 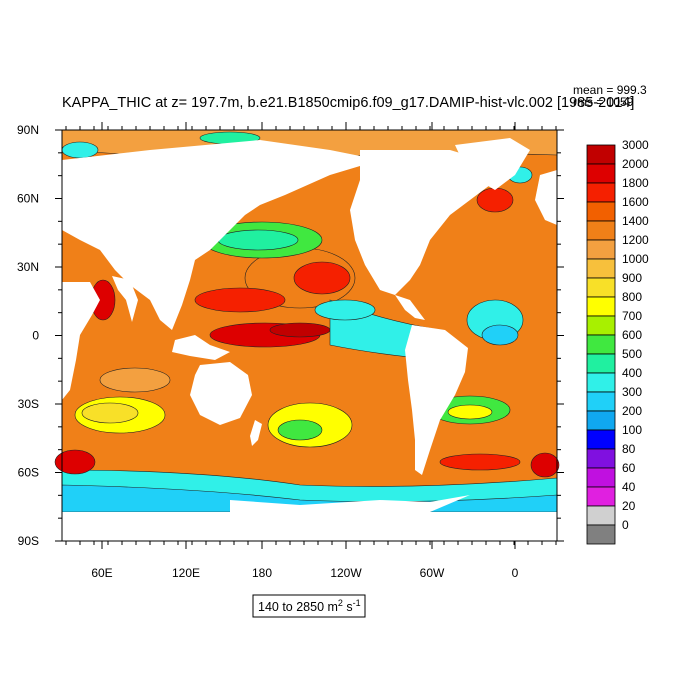 What do you see at coordinates (28, 404) in the screenshot?
I see `lat-tick-label: 30S` at bounding box center [28, 404].